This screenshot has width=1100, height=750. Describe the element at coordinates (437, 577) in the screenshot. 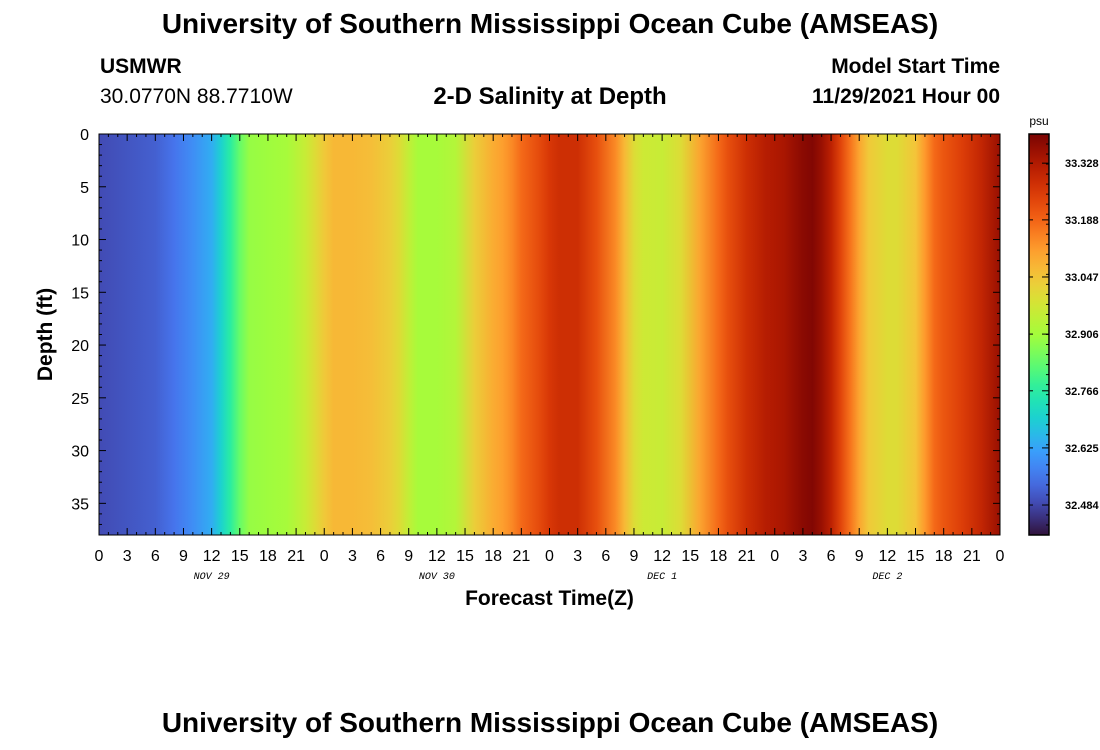

I see `x-day-label: NOV 30` at that location.